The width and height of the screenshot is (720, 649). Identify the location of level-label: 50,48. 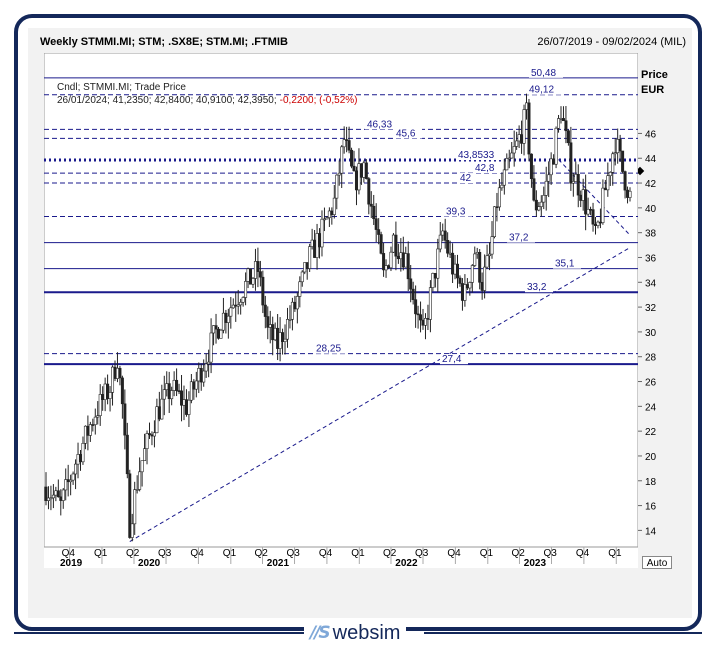
(543, 73).